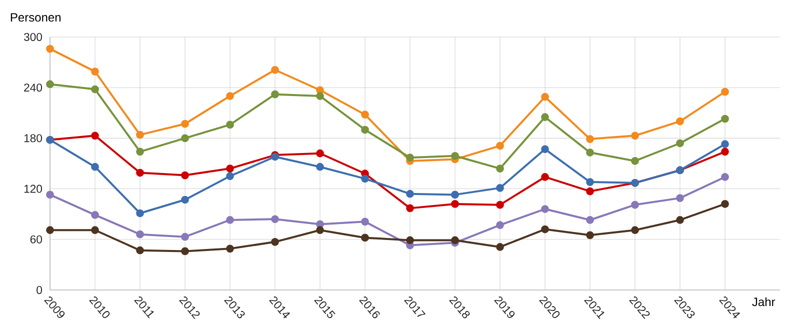  Describe the element at coordinates (36, 239) in the screenshot. I see `y-tick-label: 60` at that location.